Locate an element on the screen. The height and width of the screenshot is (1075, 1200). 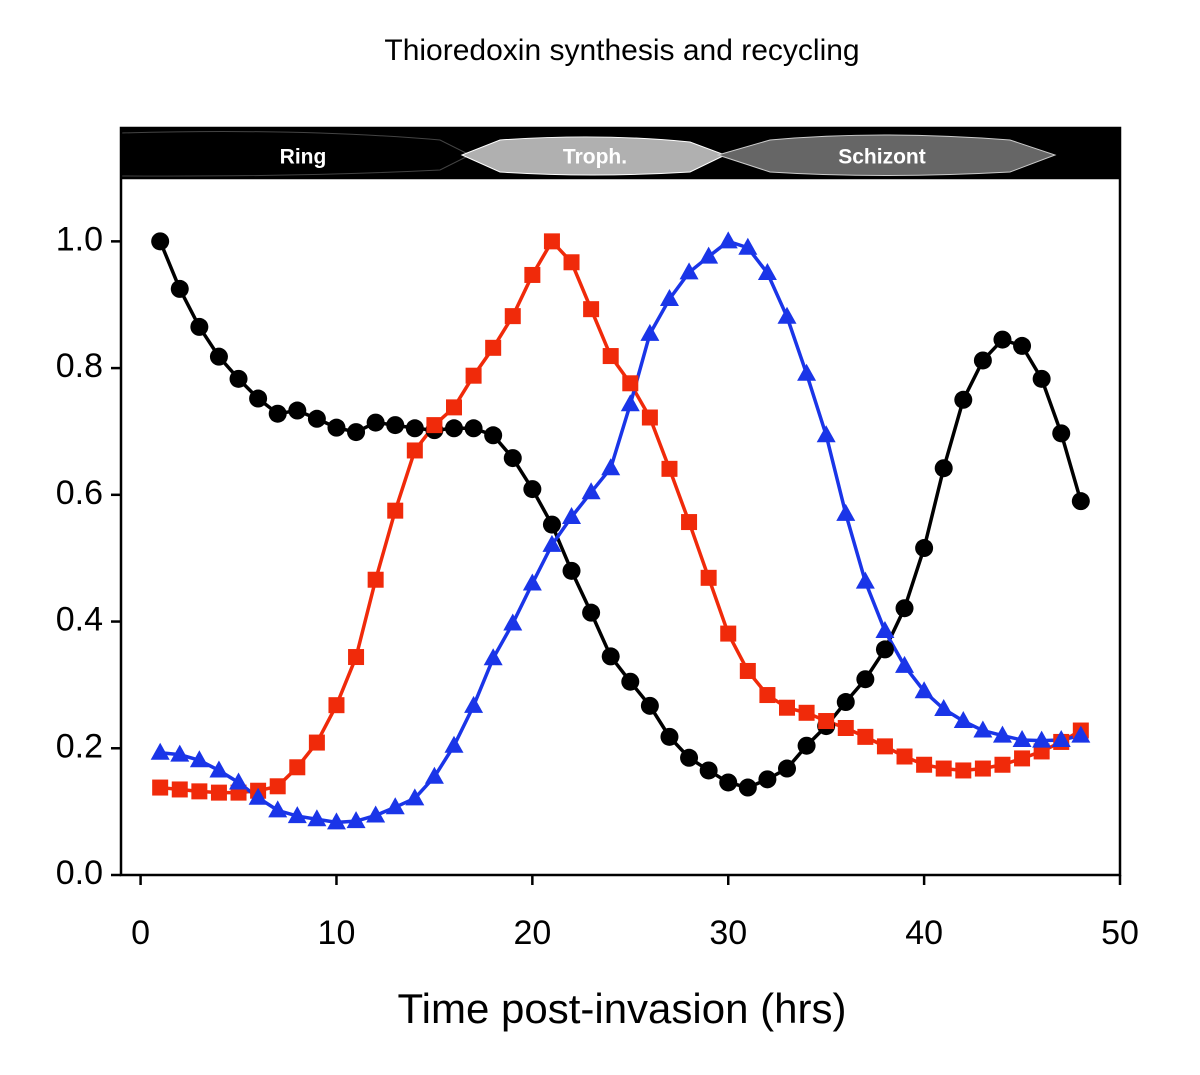
y-tick-label: 0.4 is located at coordinates (79, 620).